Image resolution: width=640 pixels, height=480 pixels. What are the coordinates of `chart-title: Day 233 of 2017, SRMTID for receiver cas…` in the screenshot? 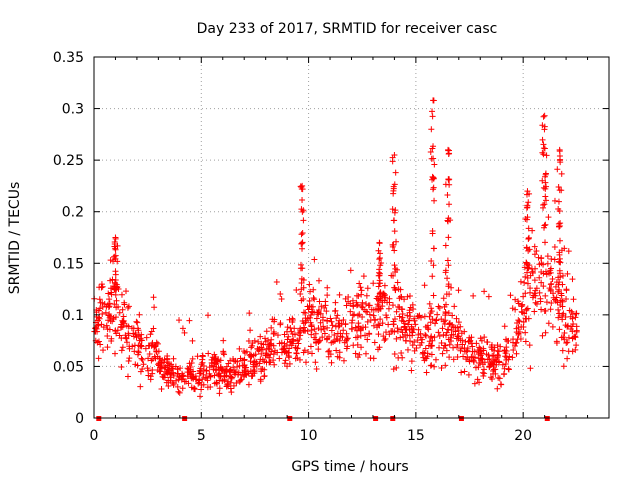 It's located at (347, 29).